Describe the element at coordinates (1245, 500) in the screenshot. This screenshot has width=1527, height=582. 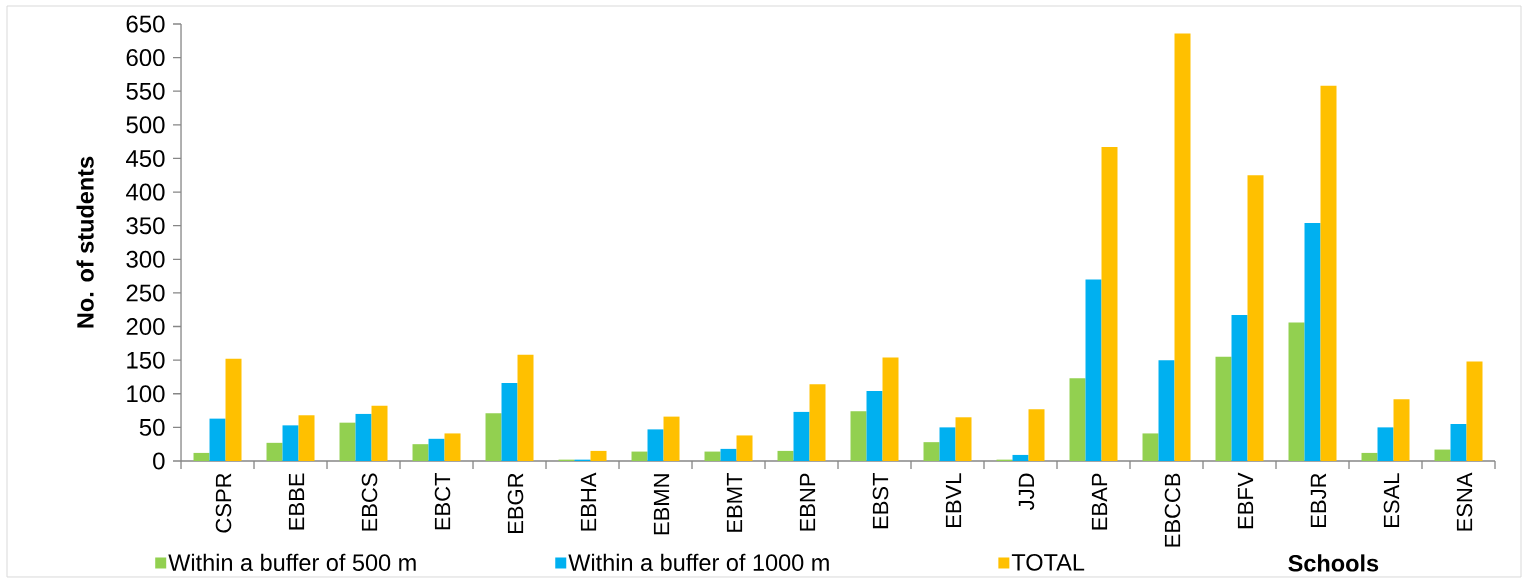
I see `x-tick-label: EBFV` at that location.